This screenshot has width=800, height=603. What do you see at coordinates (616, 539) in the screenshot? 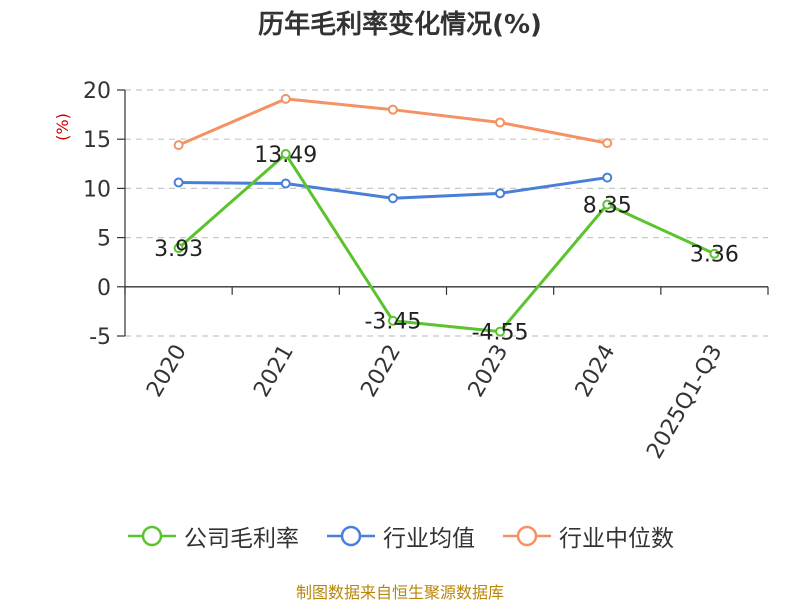
I see `legend-label-2: 行业中位数` at bounding box center [616, 539].